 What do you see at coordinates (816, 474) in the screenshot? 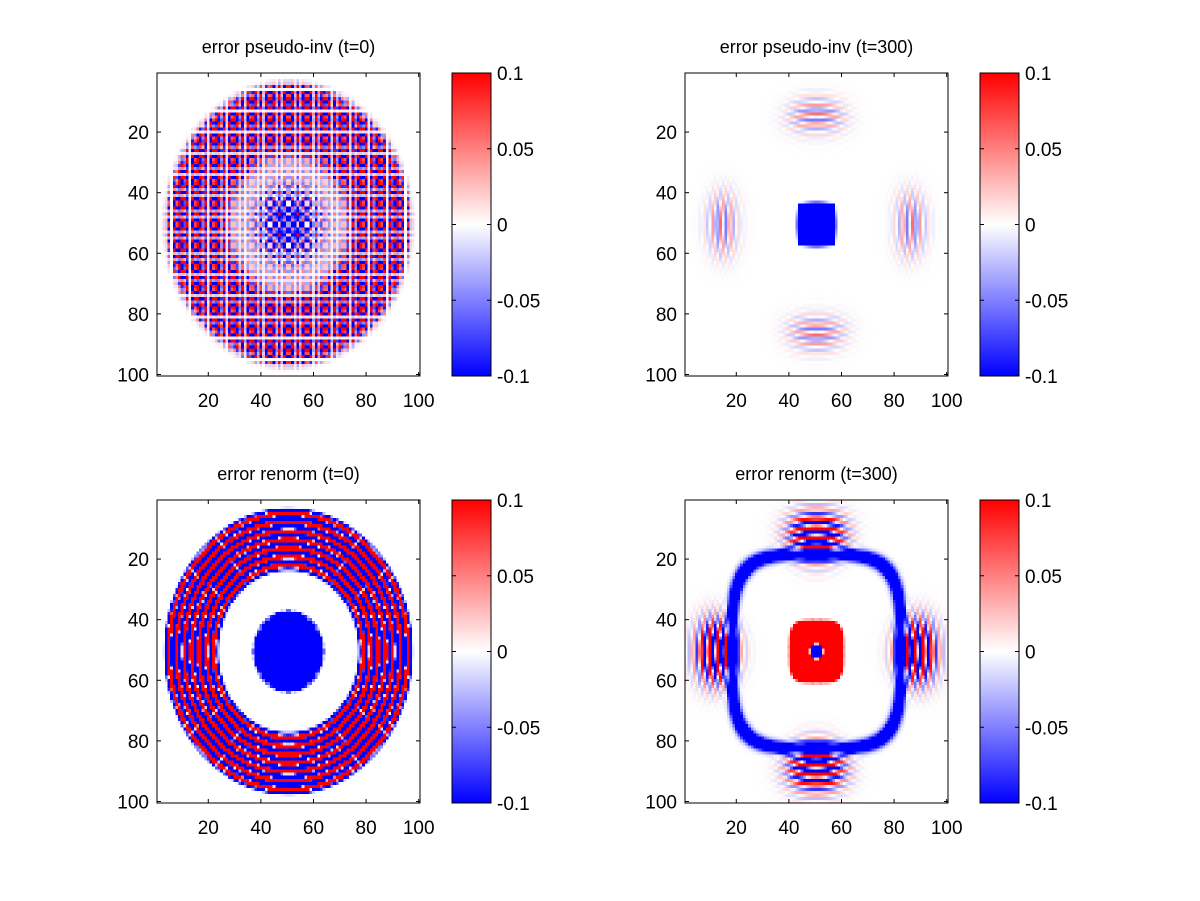
I see `subplot-title: error renorm (t=300)` at bounding box center [816, 474].